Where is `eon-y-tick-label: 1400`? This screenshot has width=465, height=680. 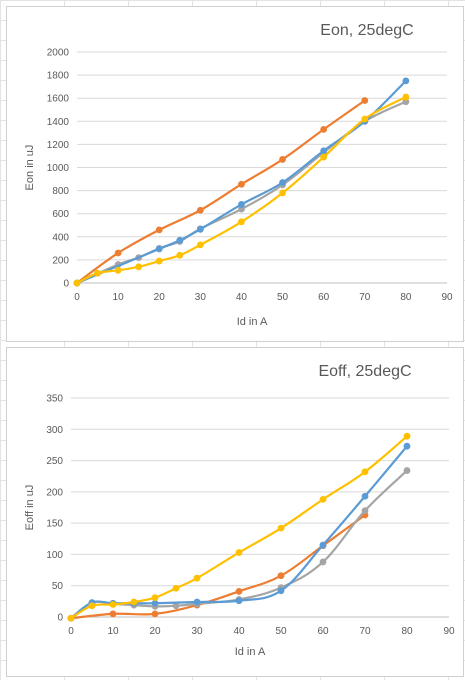
eon-y-tick-label: 1400 is located at coordinates (58, 122).